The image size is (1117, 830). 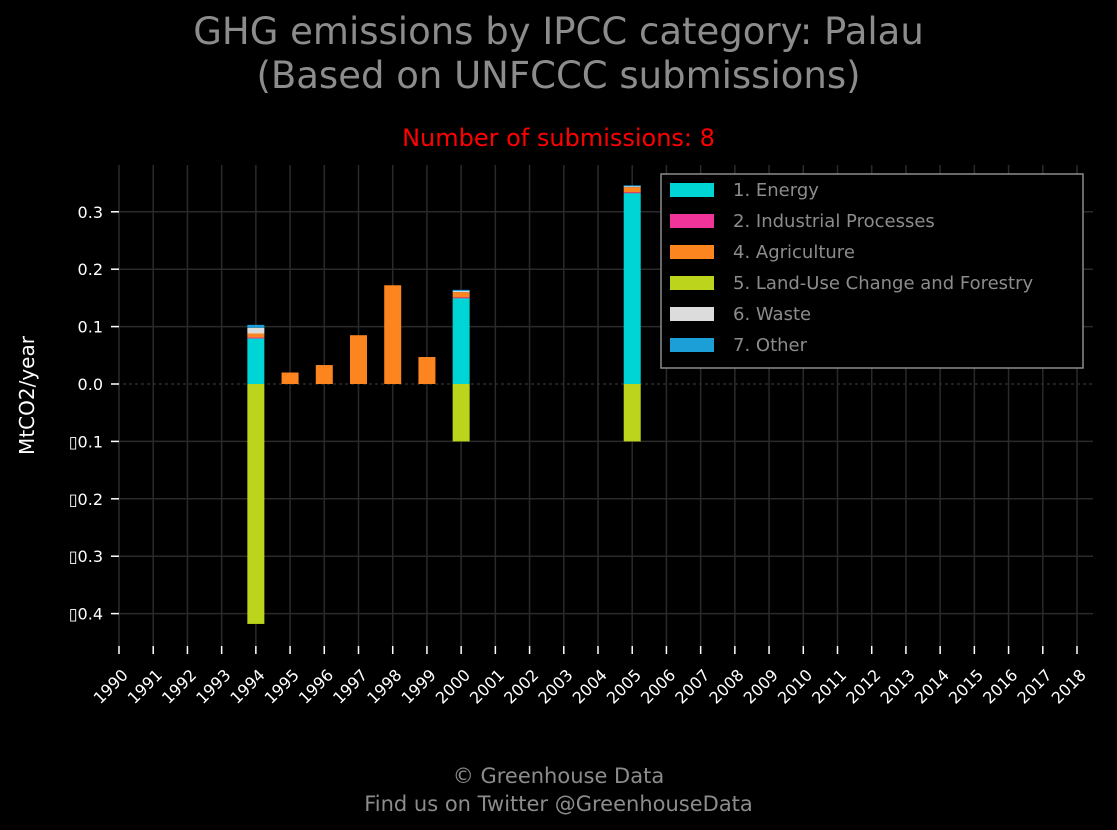 I want to click on y-tick-label: 0.3, so click(x=90, y=212).